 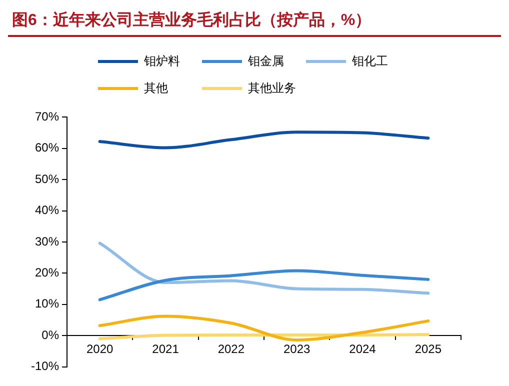 What do you see at coordinates (45, 366) in the screenshot?
I see `y-tick-label: -10%` at bounding box center [45, 366].